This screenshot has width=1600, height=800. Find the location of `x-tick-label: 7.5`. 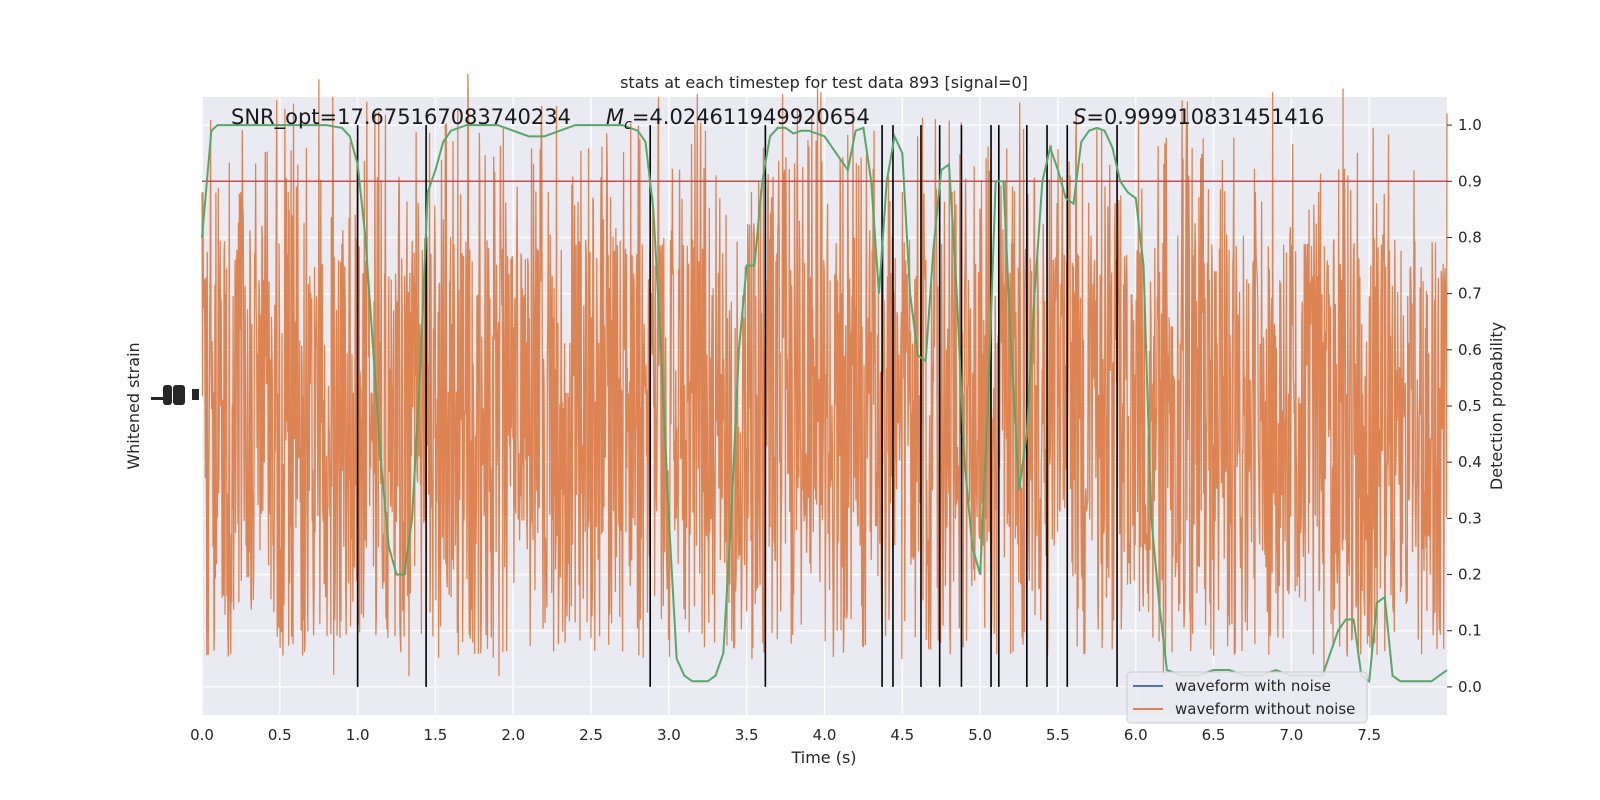

x-tick-label: 7.5 is located at coordinates (1369, 735).